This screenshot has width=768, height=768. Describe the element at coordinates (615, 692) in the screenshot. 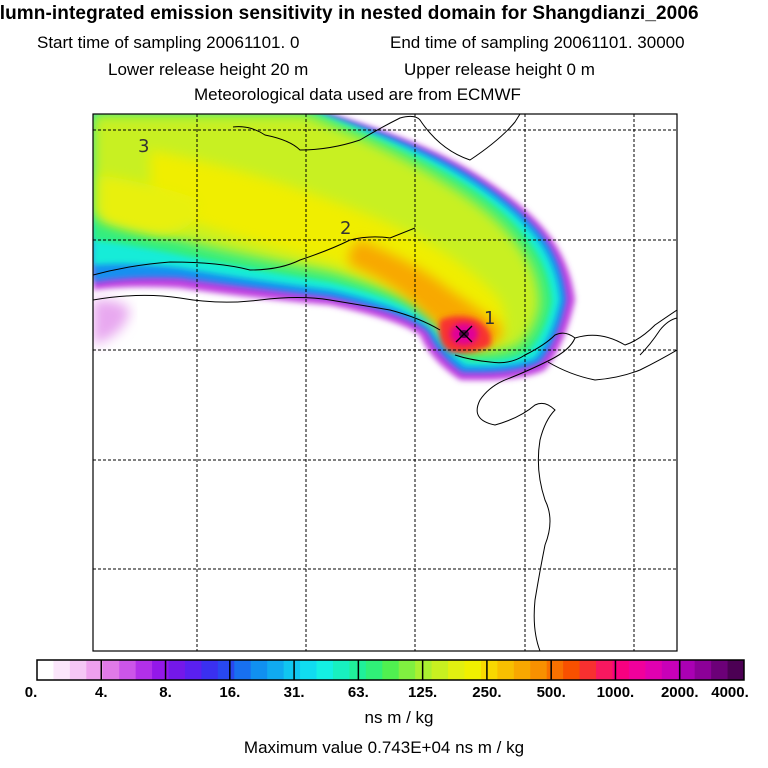

I see `colorbar-tick-label: 1000.` at that location.